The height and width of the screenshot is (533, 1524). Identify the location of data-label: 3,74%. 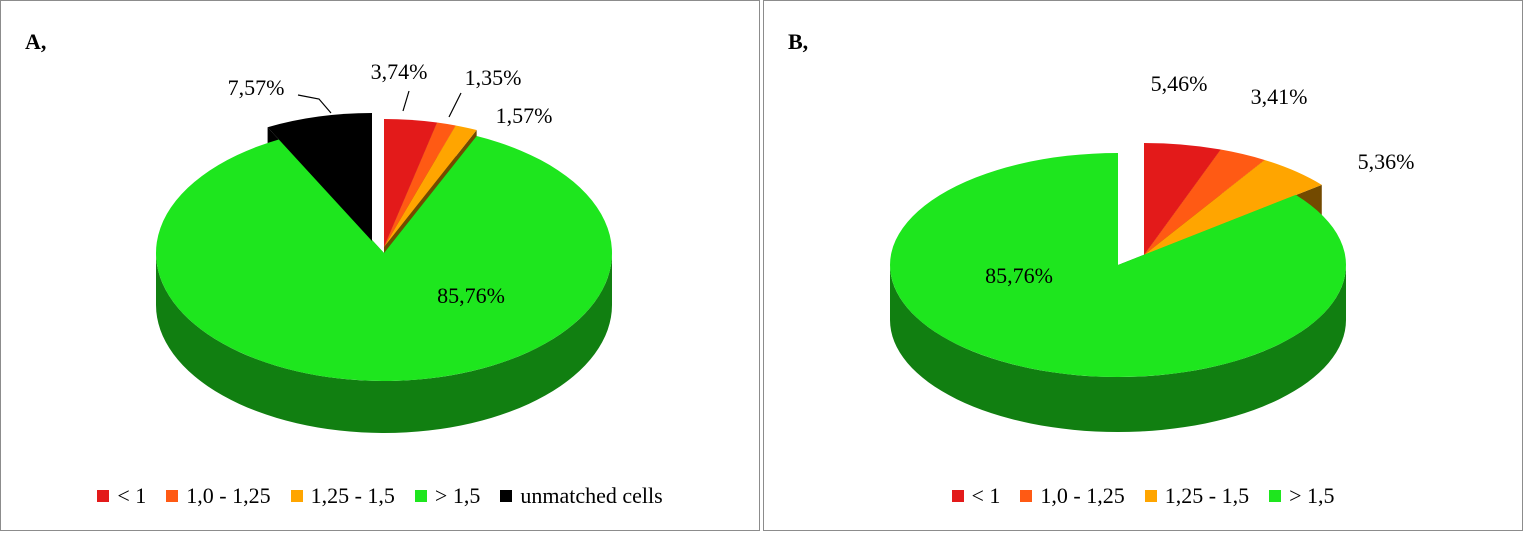
(399, 71).